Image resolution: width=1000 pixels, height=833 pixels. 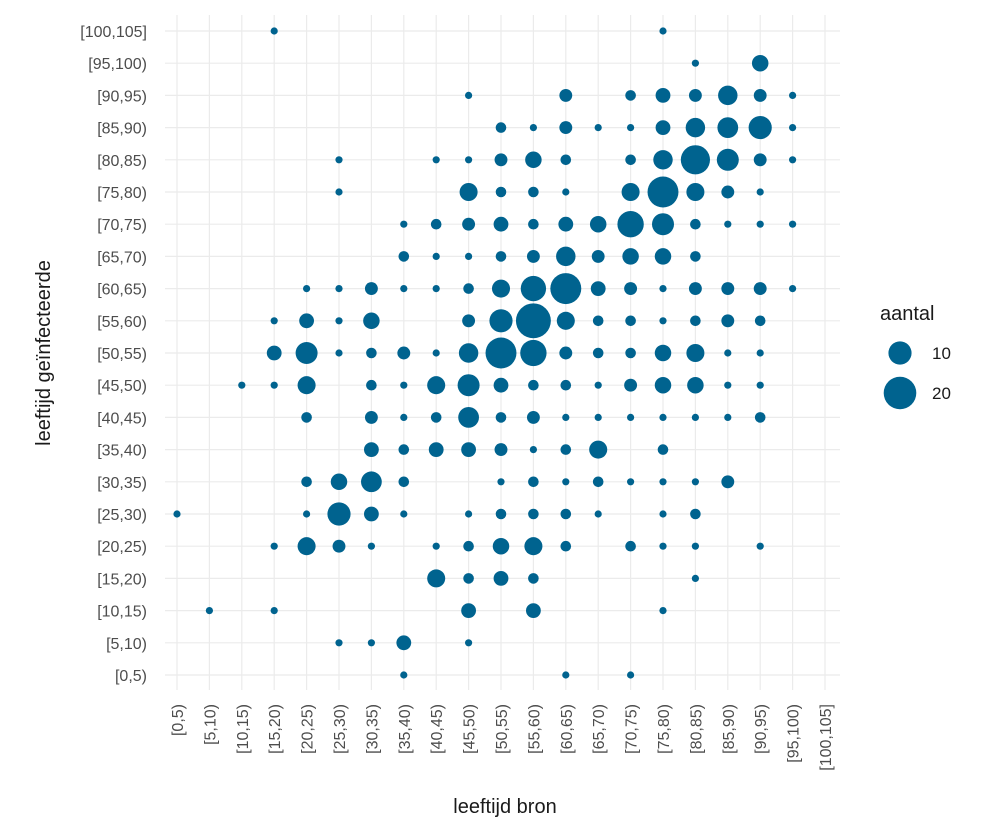 What do you see at coordinates (122, 483) in the screenshot?
I see `y-tick-label: [30,35)` at bounding box center [122, 483].